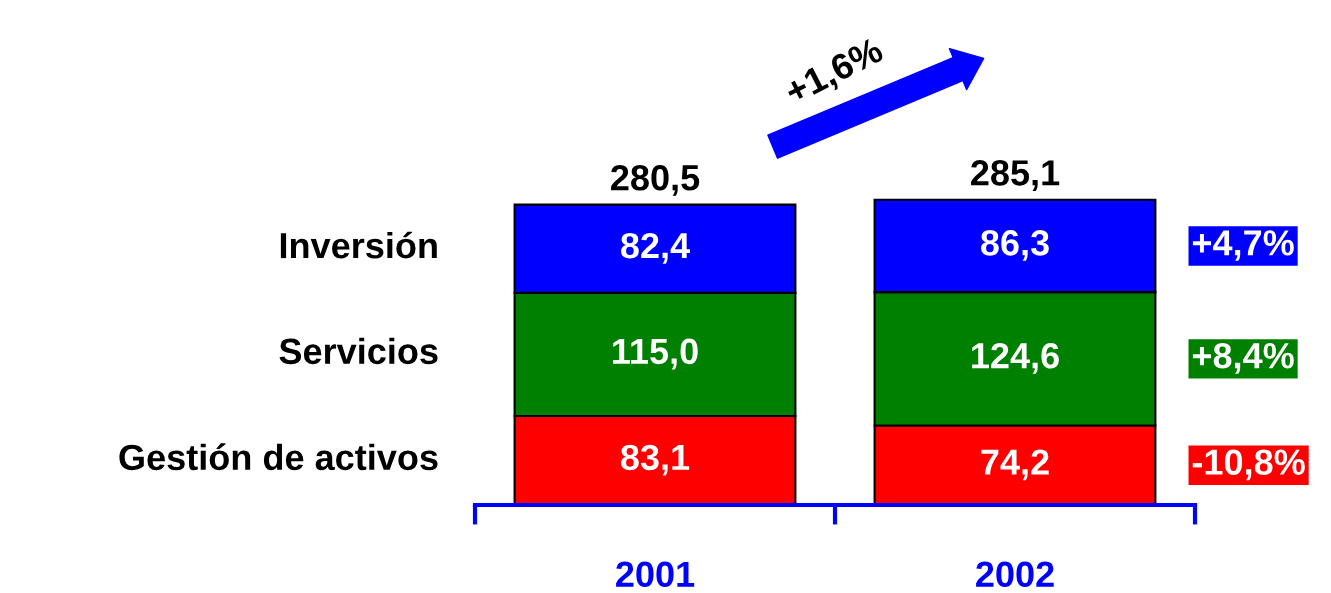  I want to click on total-label: 285,1, so click(1015, 175).